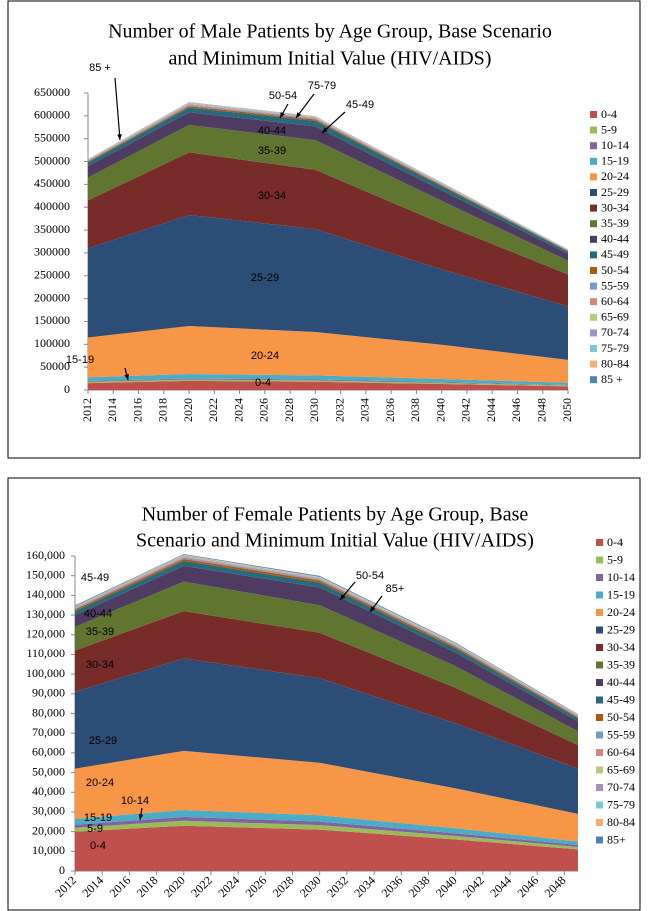 This screenshot has height=911, width=648. I want to click on y-tick-label: 100,000, so click(45, 673).